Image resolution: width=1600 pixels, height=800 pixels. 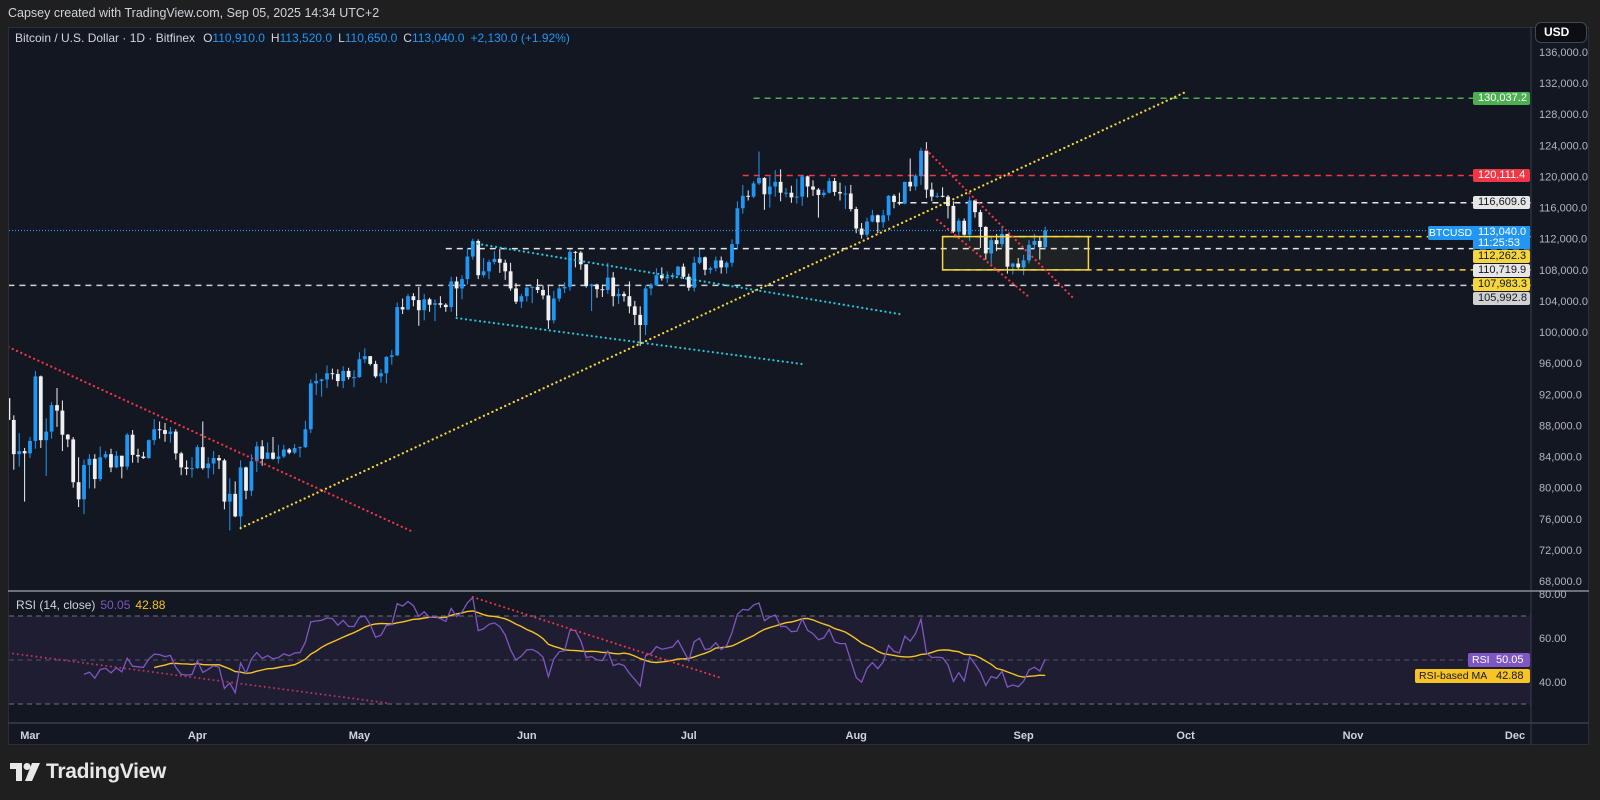 I want to click on open-value: 110,910.0, so click(x=238, y=38).